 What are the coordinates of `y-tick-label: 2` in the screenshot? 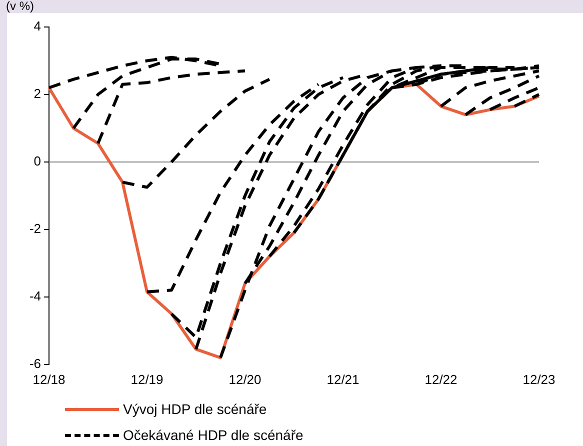 It's located at (37, 94).